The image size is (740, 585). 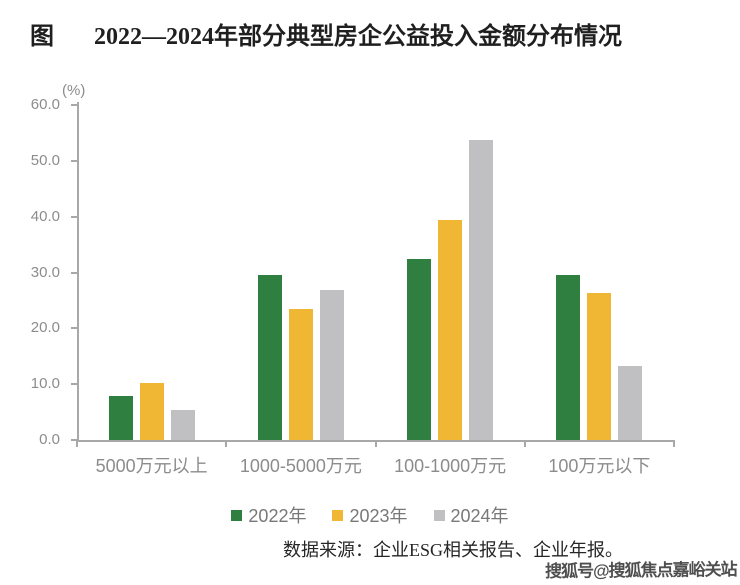 What do you see at coordinates (45, 272) in the screenshot?
I see `y-tick-label: 30.0` at bounding box center [45, 272].